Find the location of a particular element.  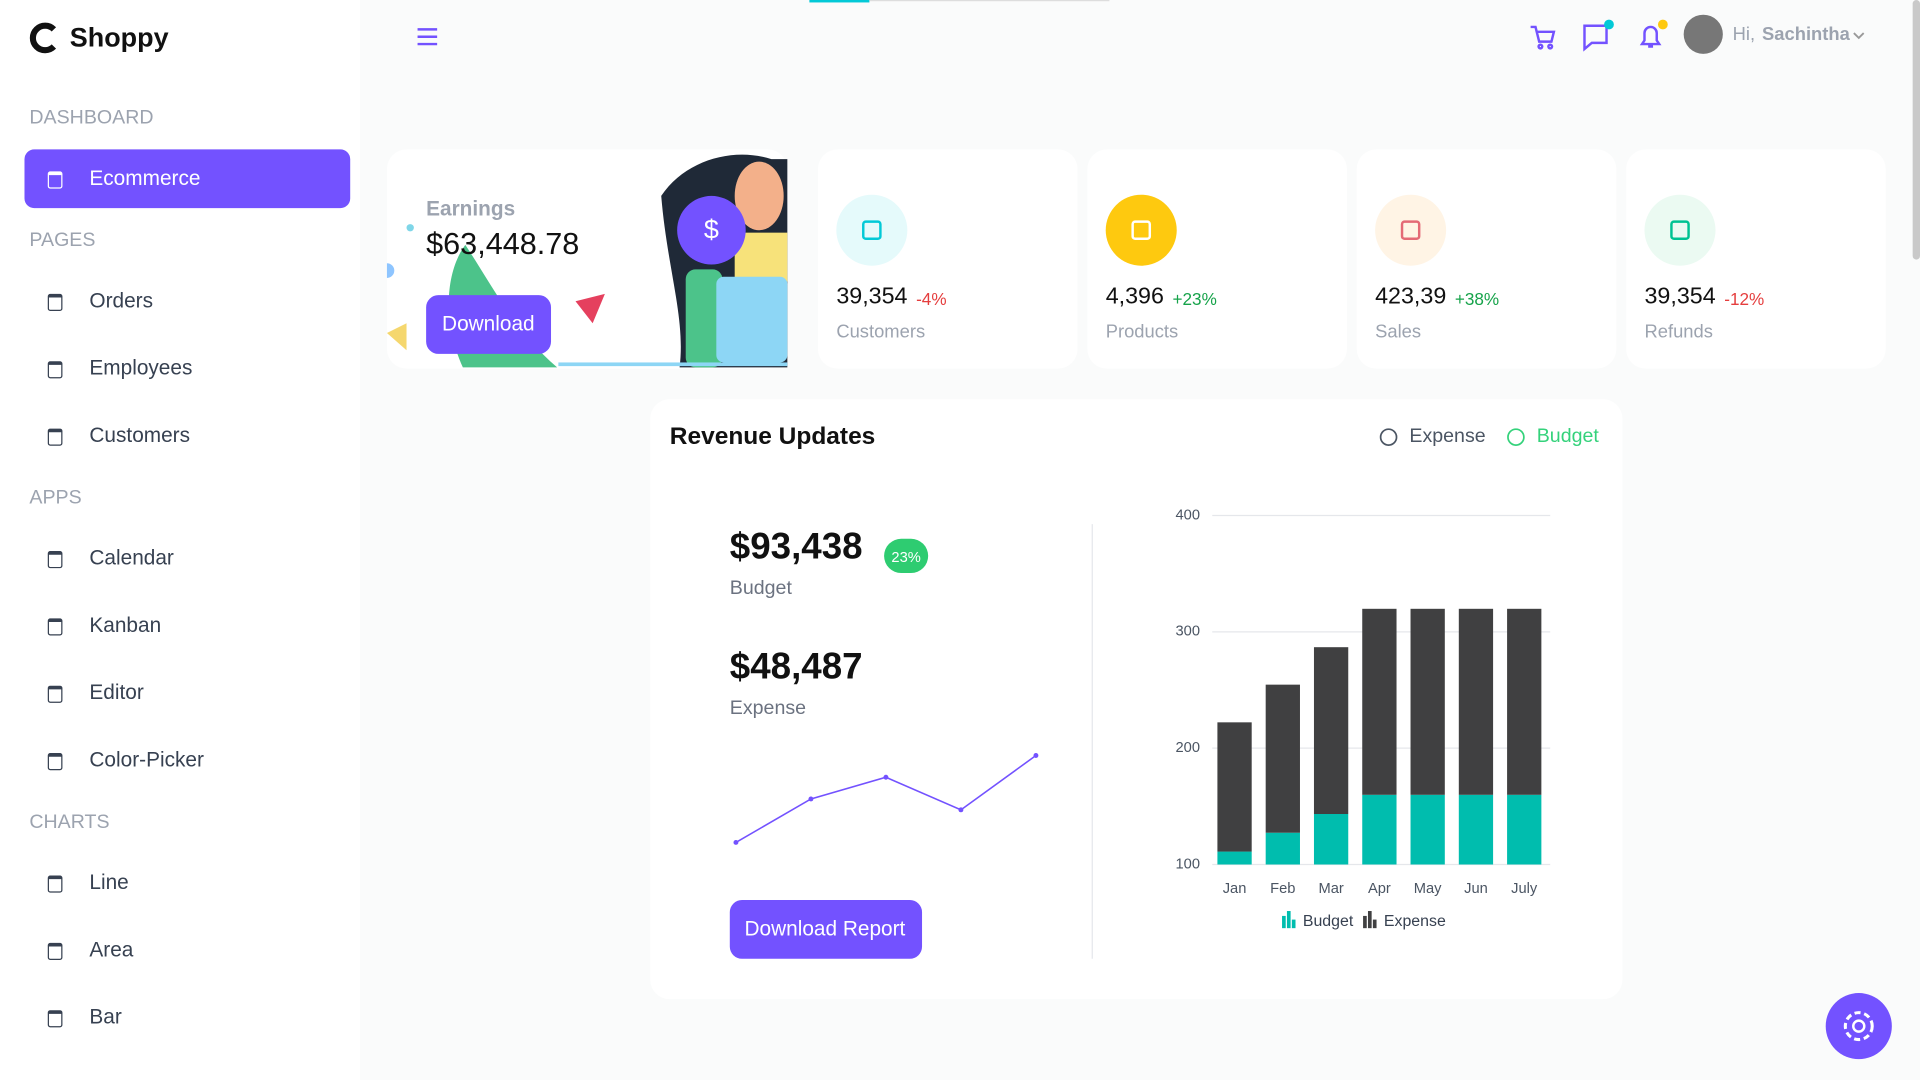

brand: Shoppy is located at coordinates (119, 37).